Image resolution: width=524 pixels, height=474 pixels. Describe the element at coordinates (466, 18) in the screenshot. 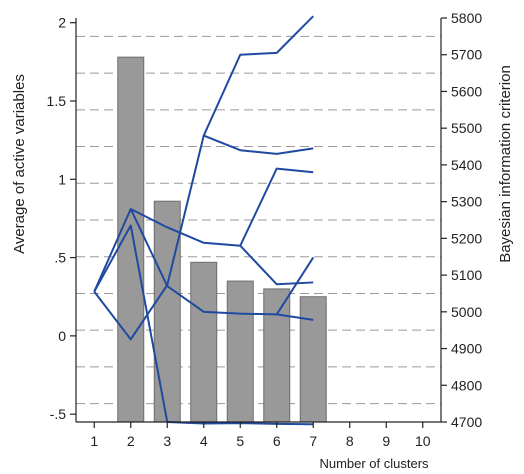

I see `right-tick-label-0: 5800` at that location.